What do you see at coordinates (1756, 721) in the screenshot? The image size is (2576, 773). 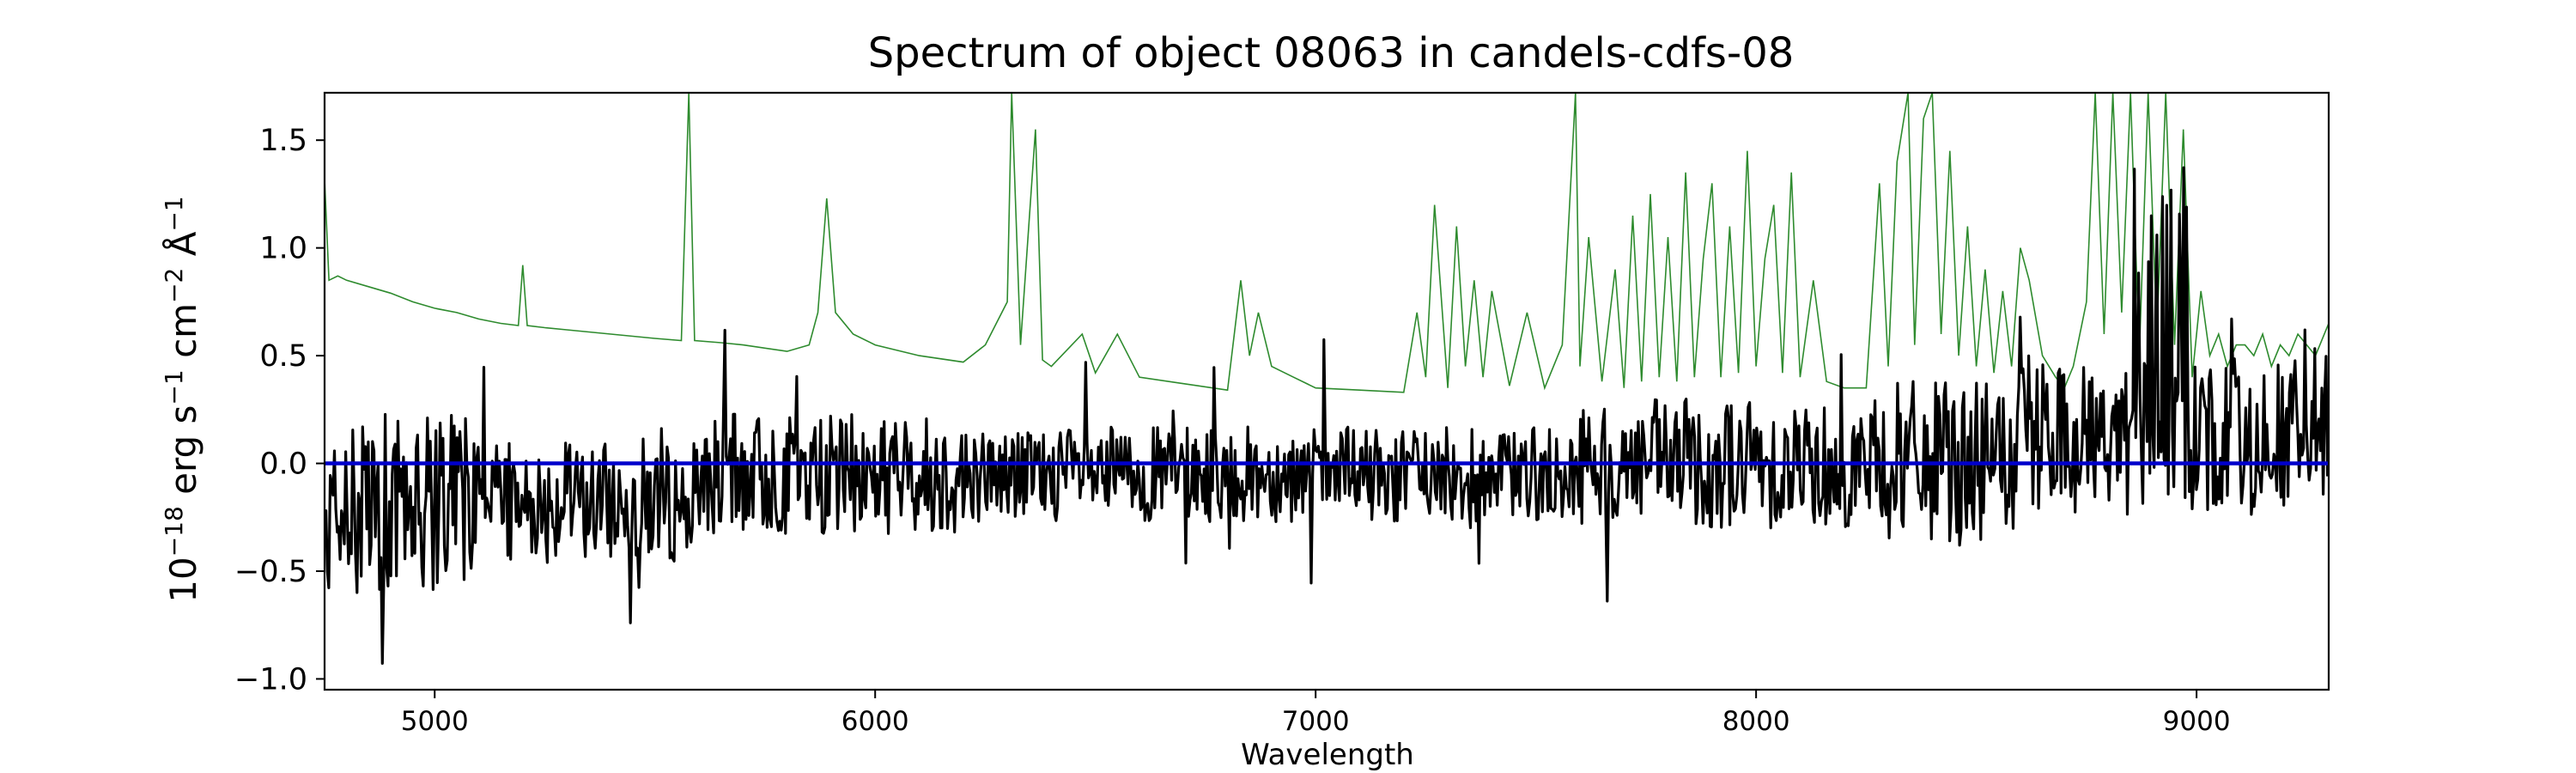 I see `x-tick-label: 8000` at bounding box center [1756, 721].